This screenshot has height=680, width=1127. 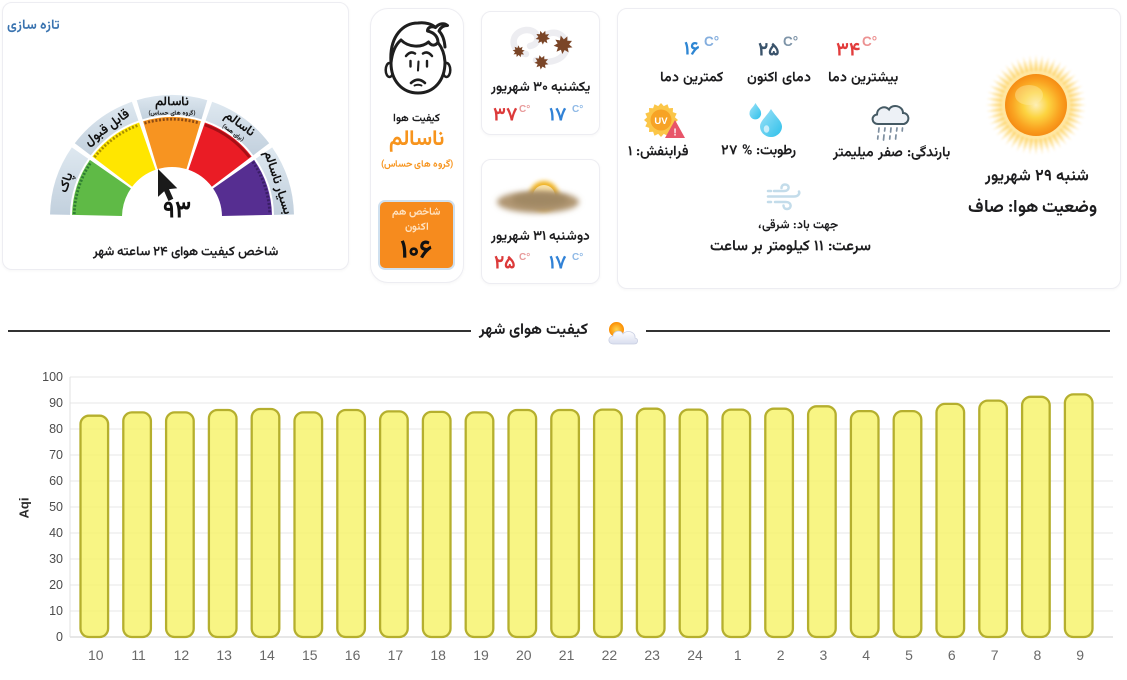 I want to click on svg-text: UV, so click(x=661, y=121).